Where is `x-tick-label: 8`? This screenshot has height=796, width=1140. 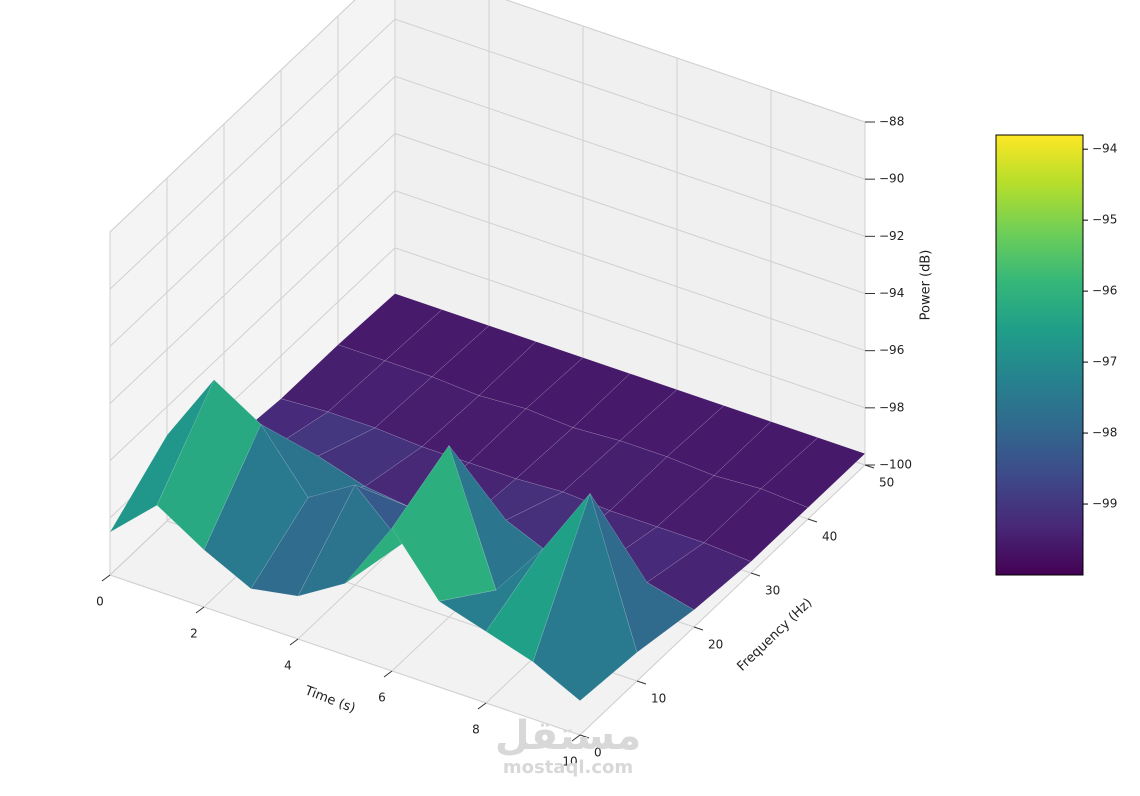 x-tick-label: 8 is located at coordinates (476, 730).